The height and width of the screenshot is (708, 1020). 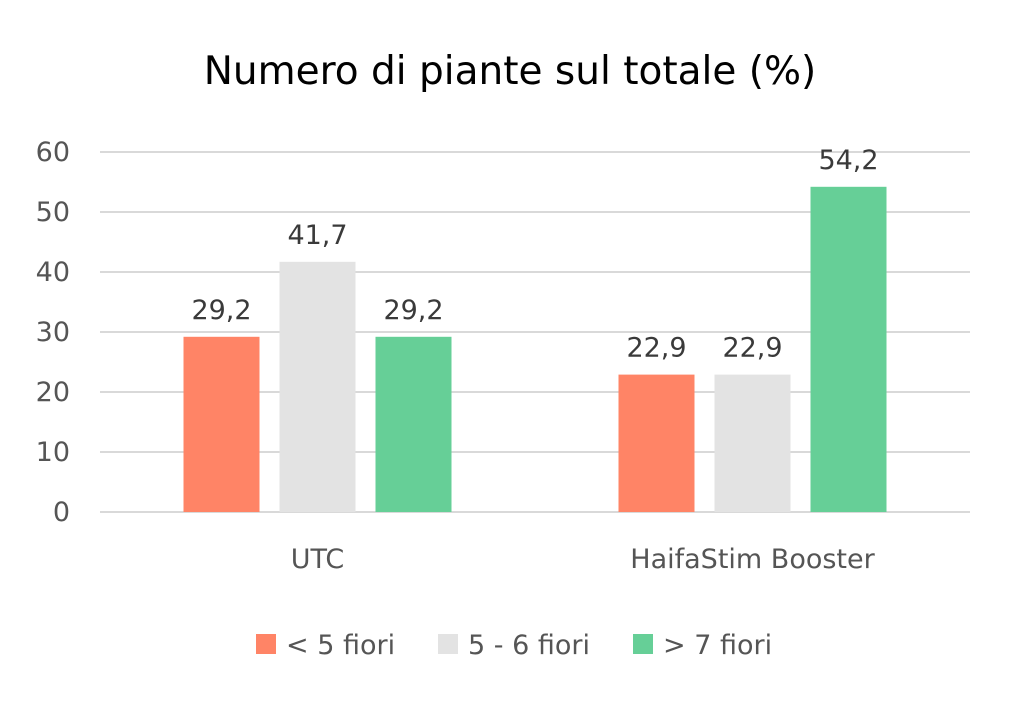 I want to click on data-label: 54,2, so click(x=848, y=160).